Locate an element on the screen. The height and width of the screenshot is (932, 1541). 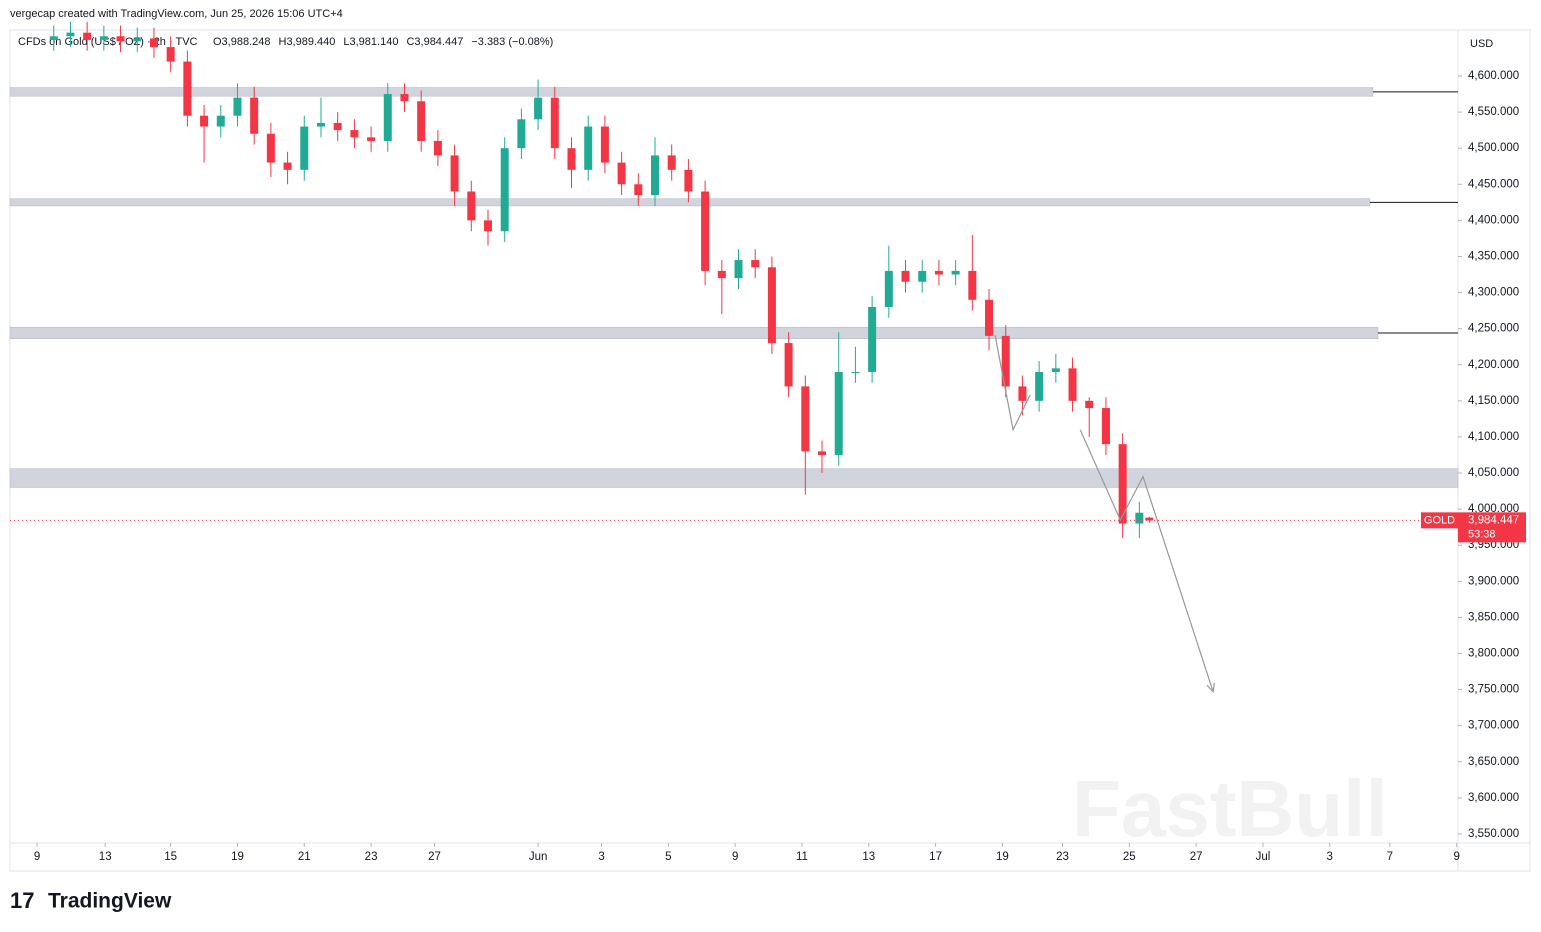
y-tick-label: 4,300.000 is located at coordinates (1493, 293).